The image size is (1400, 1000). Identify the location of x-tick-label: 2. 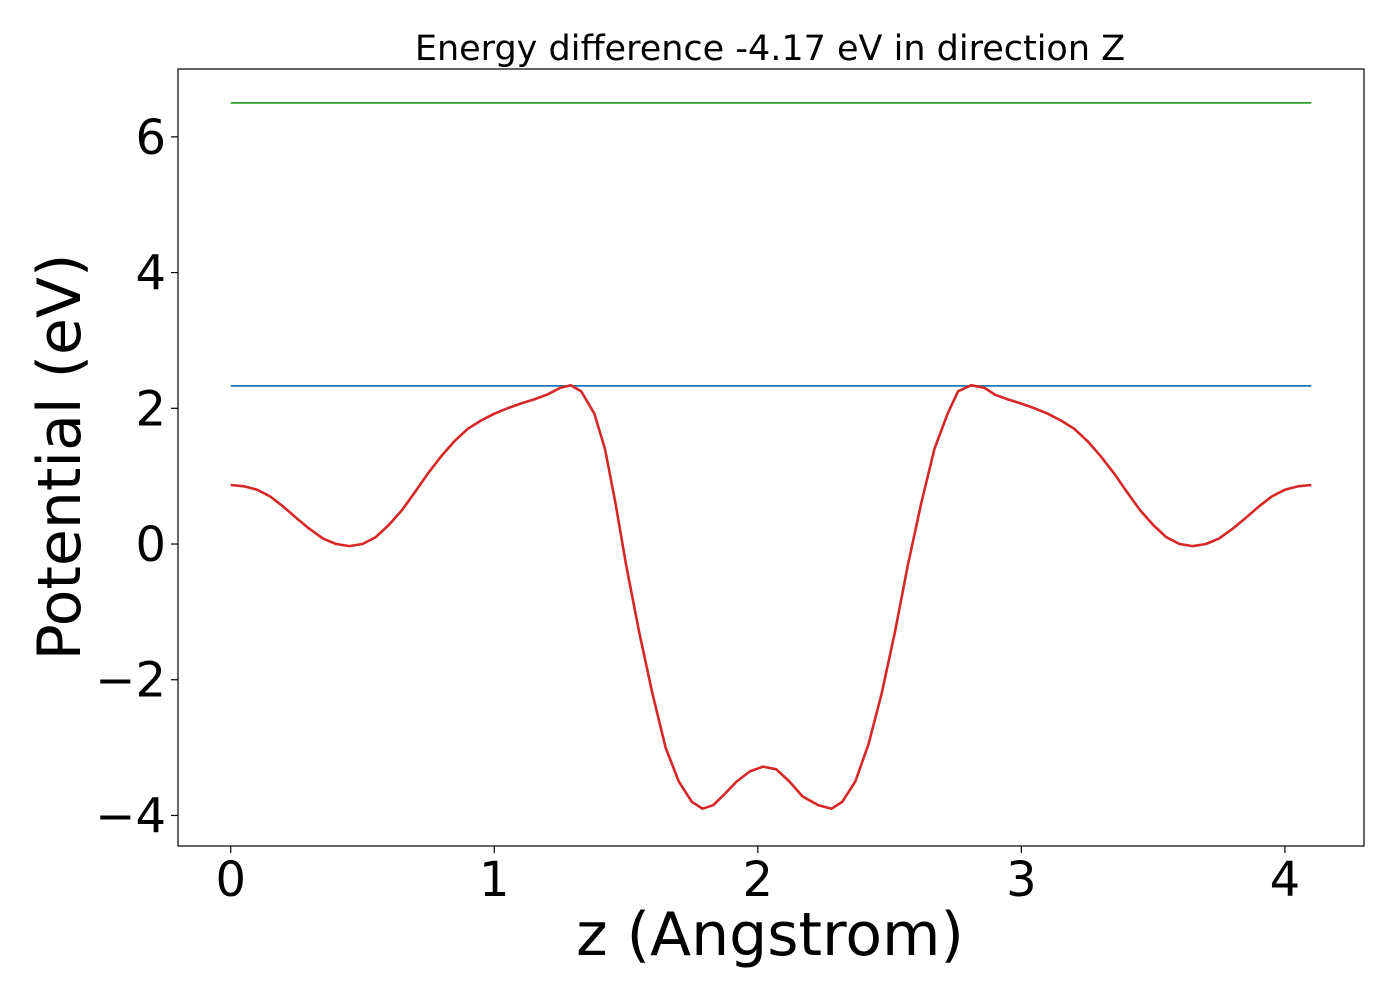
(758, 880).